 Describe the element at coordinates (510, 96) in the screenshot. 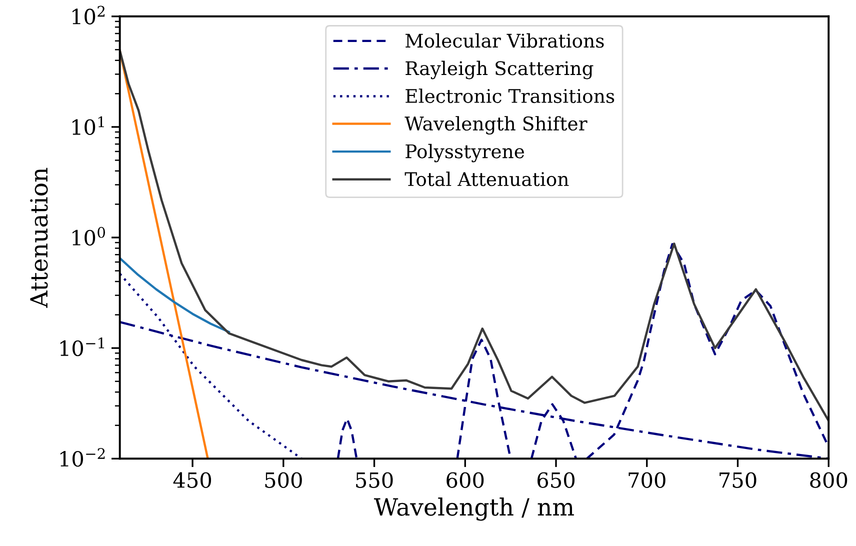

I see `legend-label: Electronic Transitions` at that location.